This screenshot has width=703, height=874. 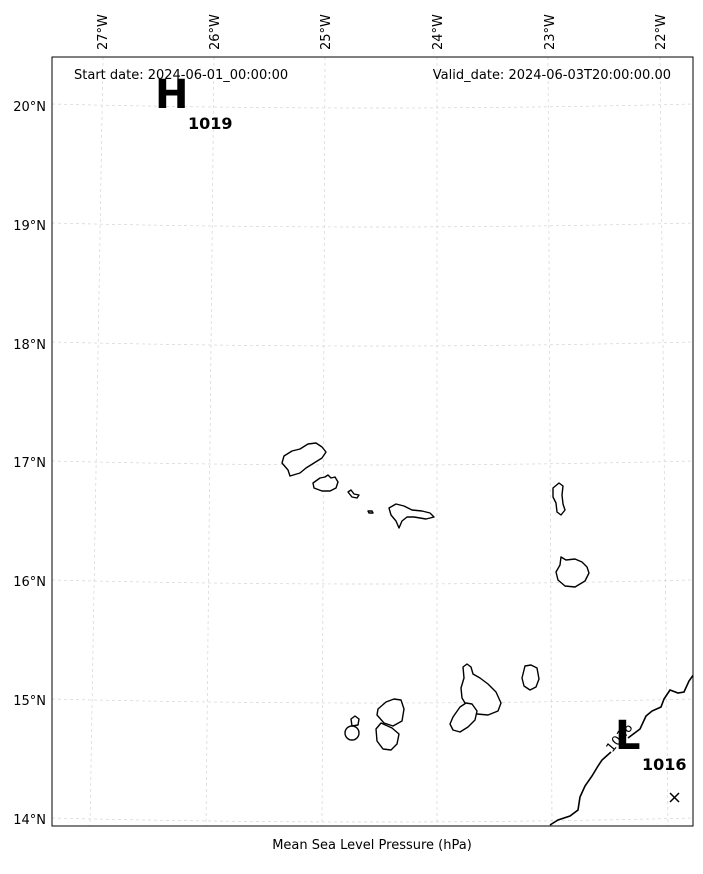 I want to click on parallel-19n, so click(x=372, y=225).